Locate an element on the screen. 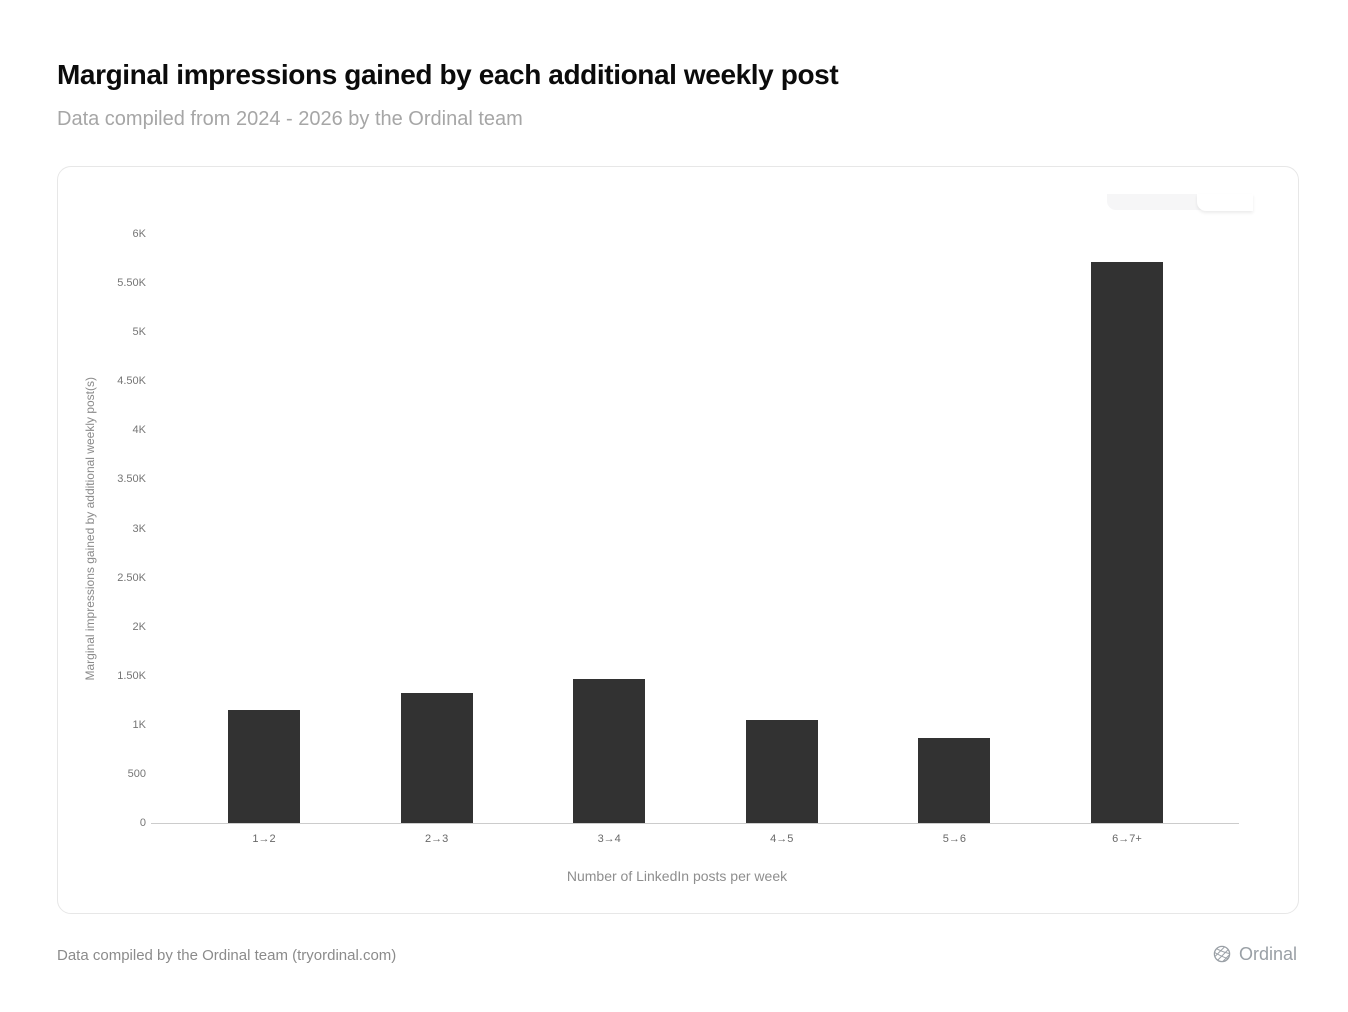 The image size is (1348, 1012). y-tick-label: 0 is located at coordinates (142, 823).